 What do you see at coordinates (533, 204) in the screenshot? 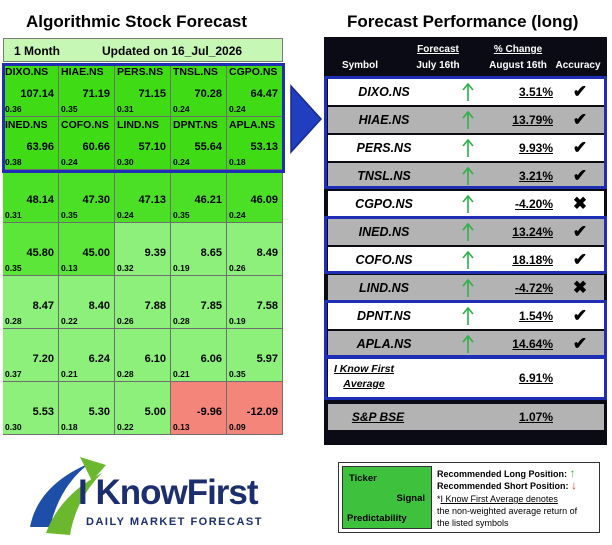
I see `row-change: -4.20%` at bounding box center [533, 204].